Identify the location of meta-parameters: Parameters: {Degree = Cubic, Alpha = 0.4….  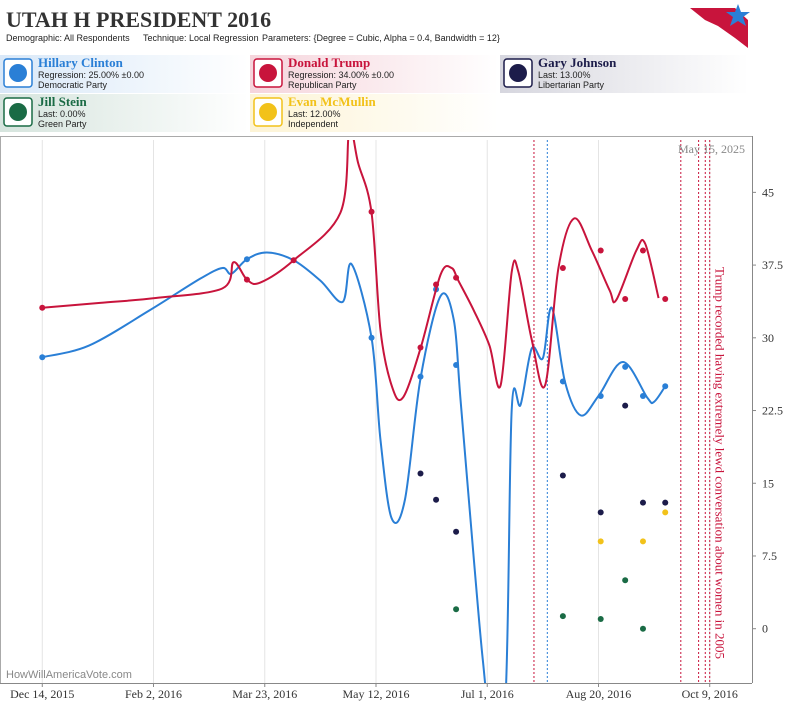
(381, 38).